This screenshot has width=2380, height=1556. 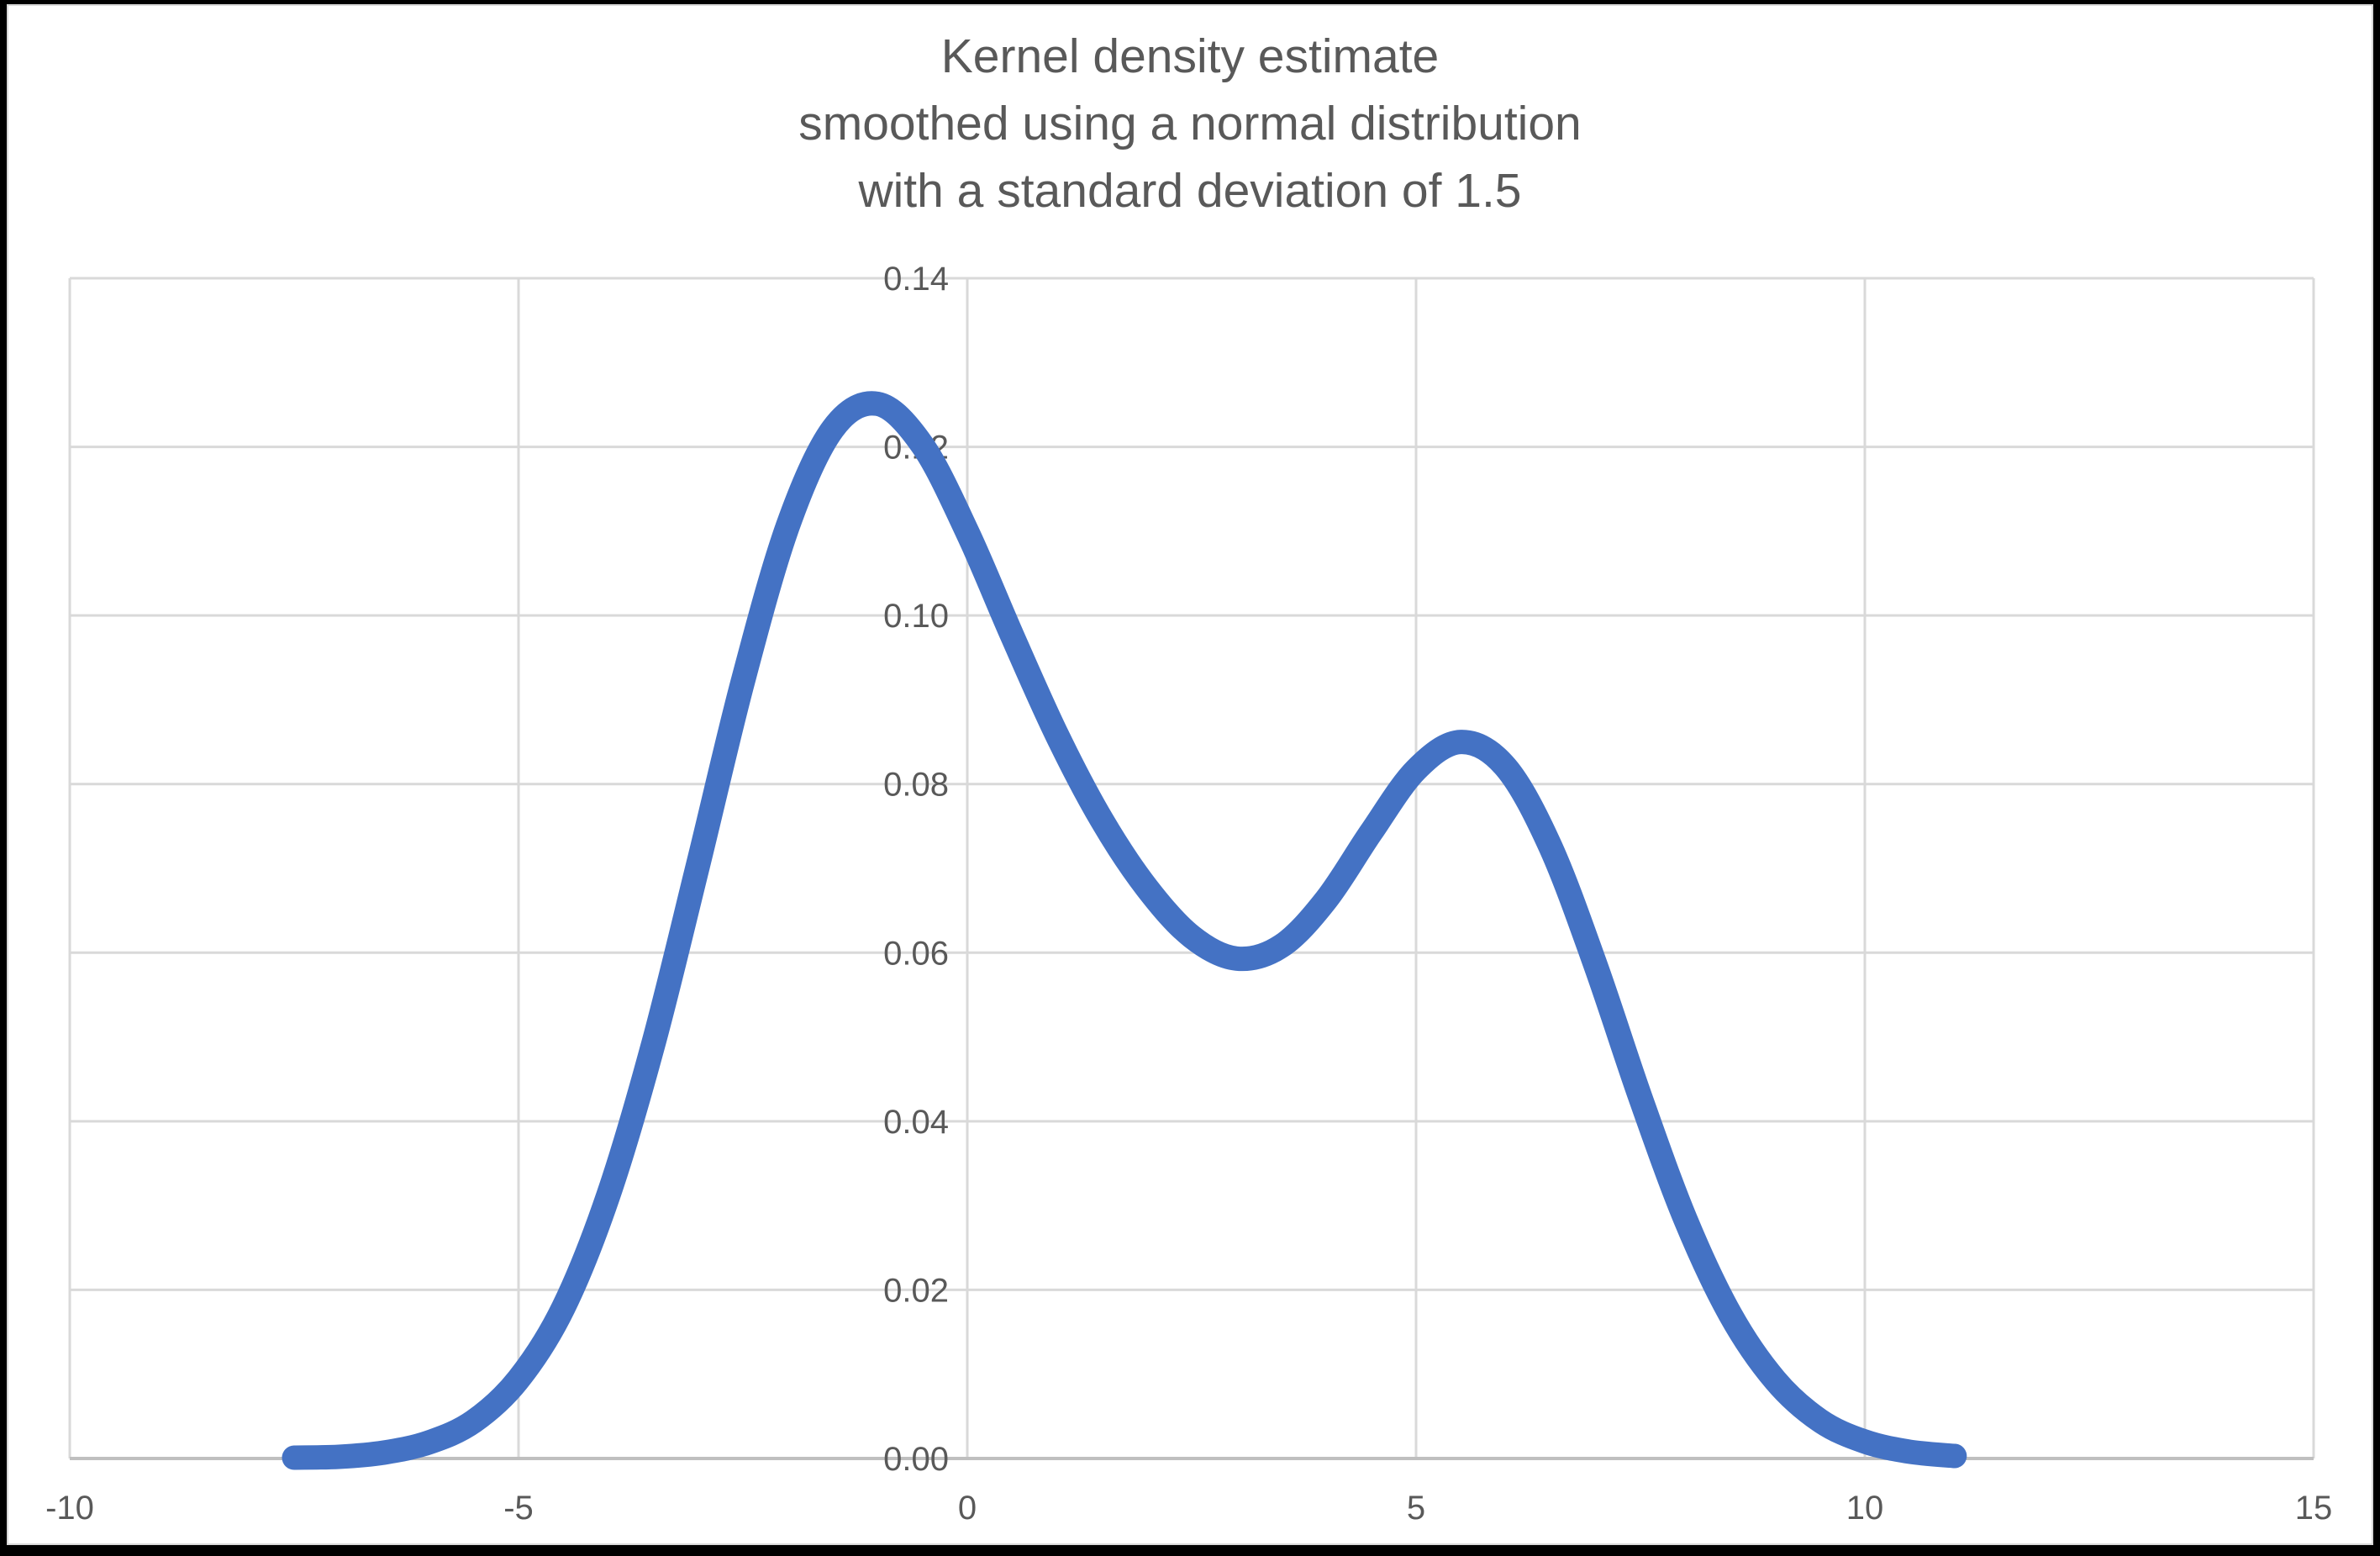 I want to click on y-tick-label: 0.02, so click(x=916, y=1290).